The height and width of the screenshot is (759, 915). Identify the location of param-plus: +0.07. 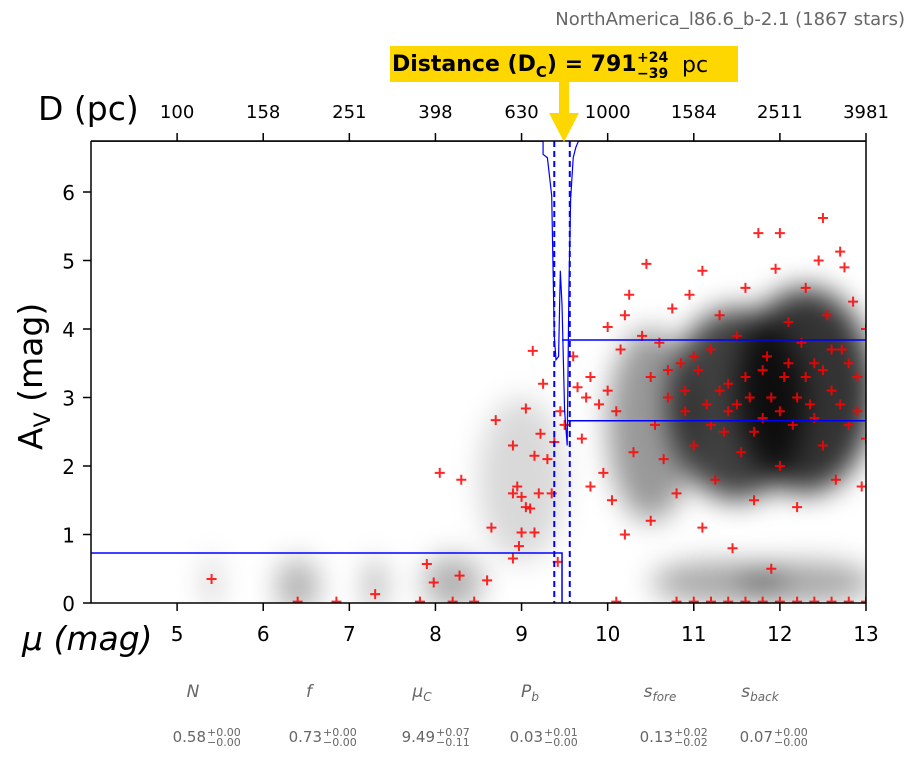
(453, 732).